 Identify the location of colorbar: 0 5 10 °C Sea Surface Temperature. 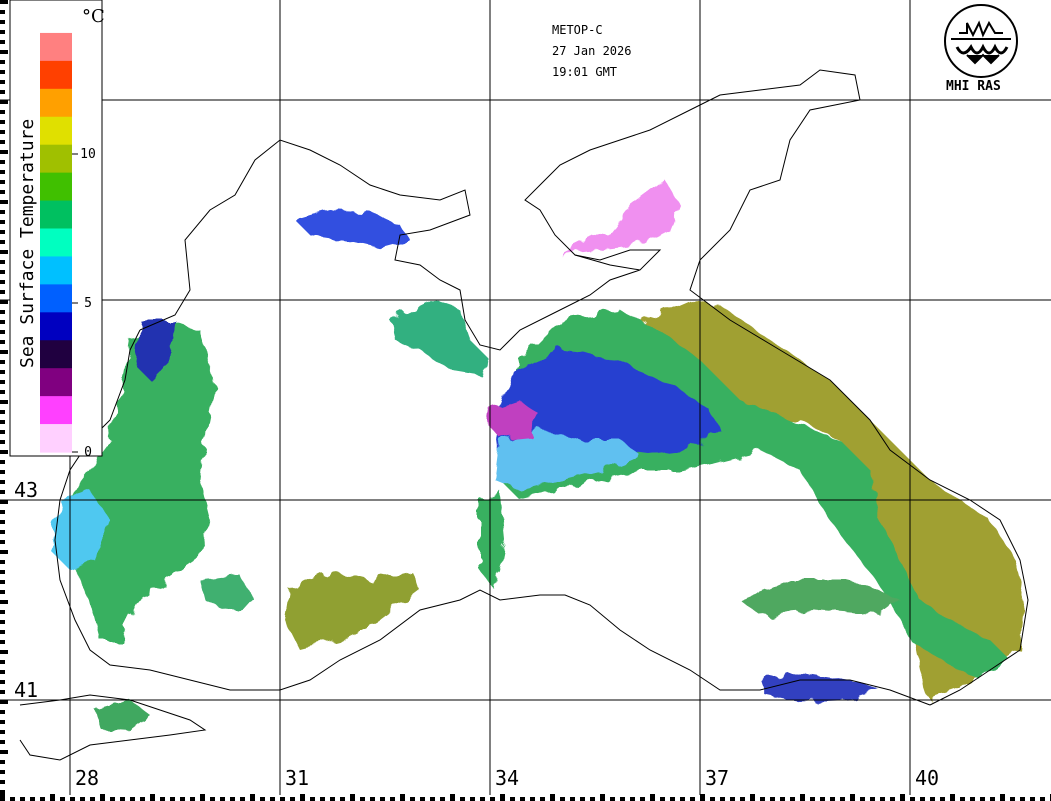
(57, 230).